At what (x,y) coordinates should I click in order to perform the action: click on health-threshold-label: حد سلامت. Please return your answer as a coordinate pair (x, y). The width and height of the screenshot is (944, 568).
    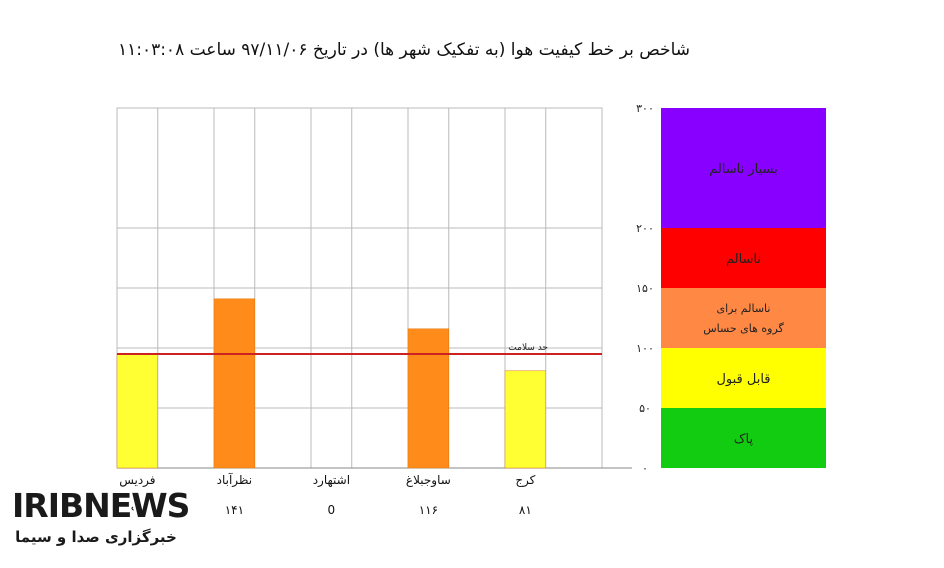
    Looking at the image, I should click on (528, 348).